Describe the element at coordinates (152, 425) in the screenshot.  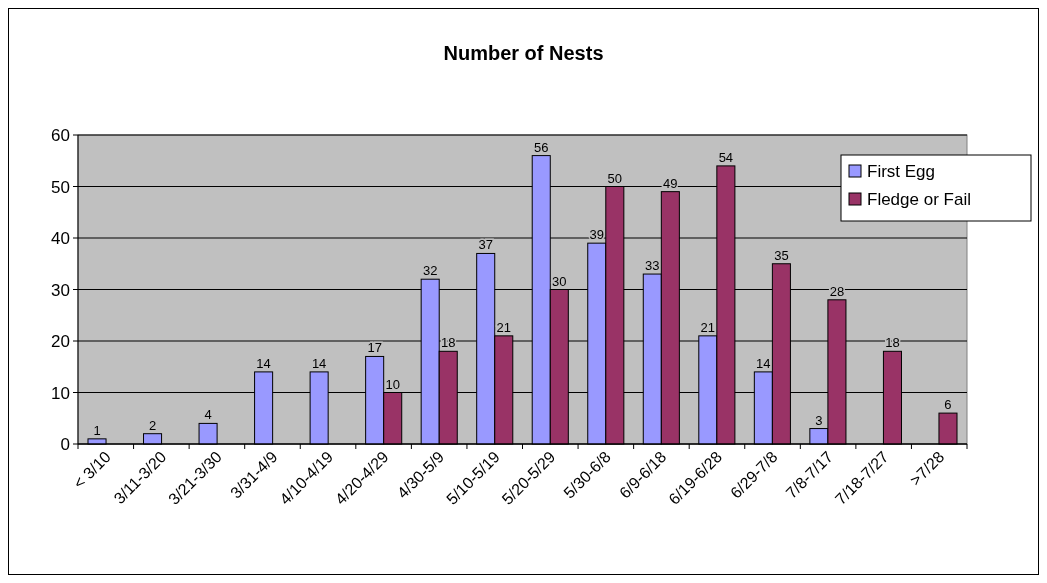
I see `data-label: 2` at that location.